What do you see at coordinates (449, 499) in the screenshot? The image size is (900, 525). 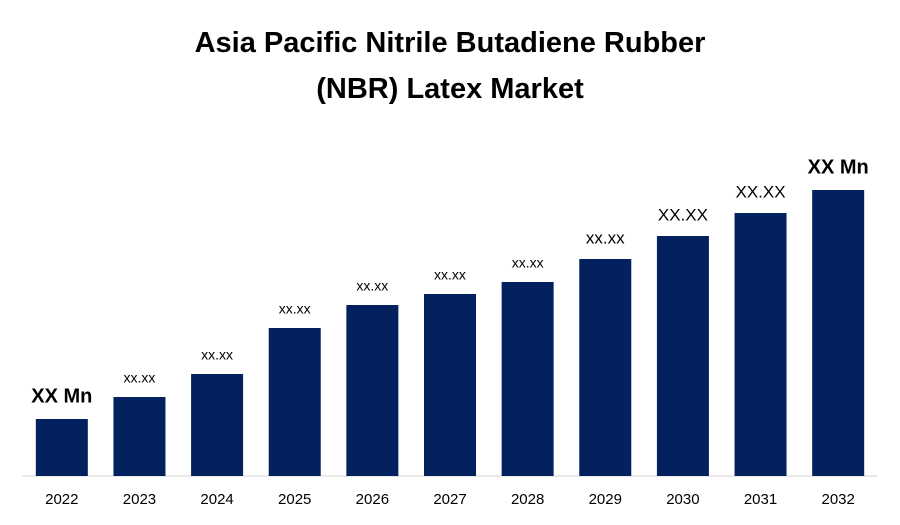 I see `x-tick-label: 2027` at bounding box center [449, 499].